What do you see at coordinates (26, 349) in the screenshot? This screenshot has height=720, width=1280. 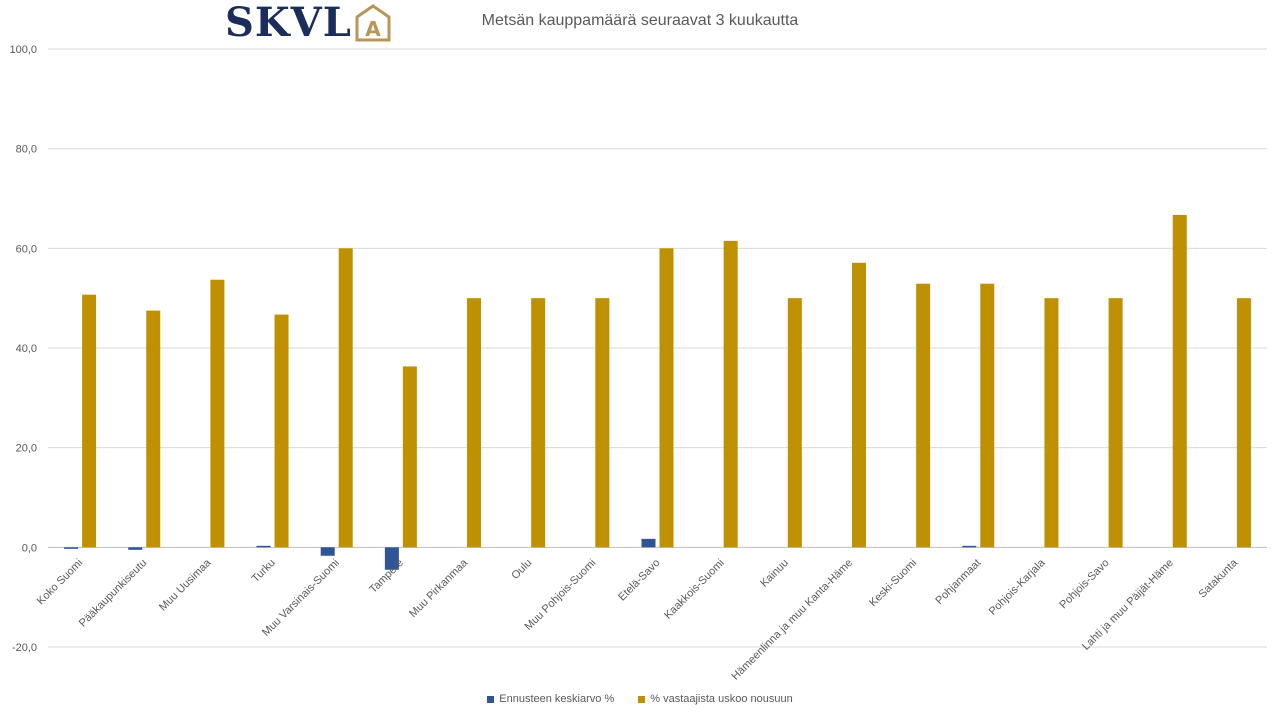 I see `y-tick-label: 40,0` at bounding box center [26, 349].